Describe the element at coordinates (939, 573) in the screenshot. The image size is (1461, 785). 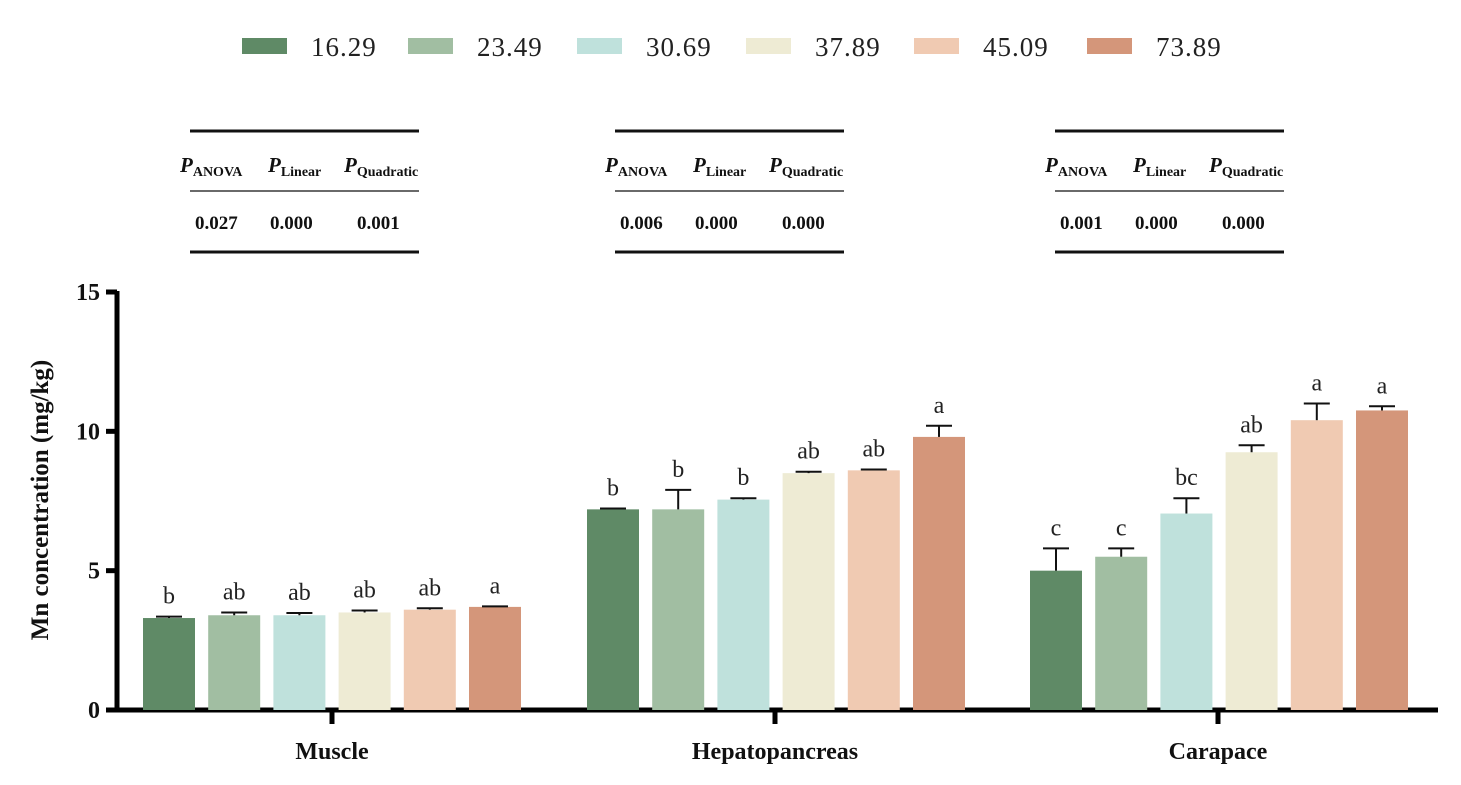
I see `bar-hepatopancreas-73.89` at that location.